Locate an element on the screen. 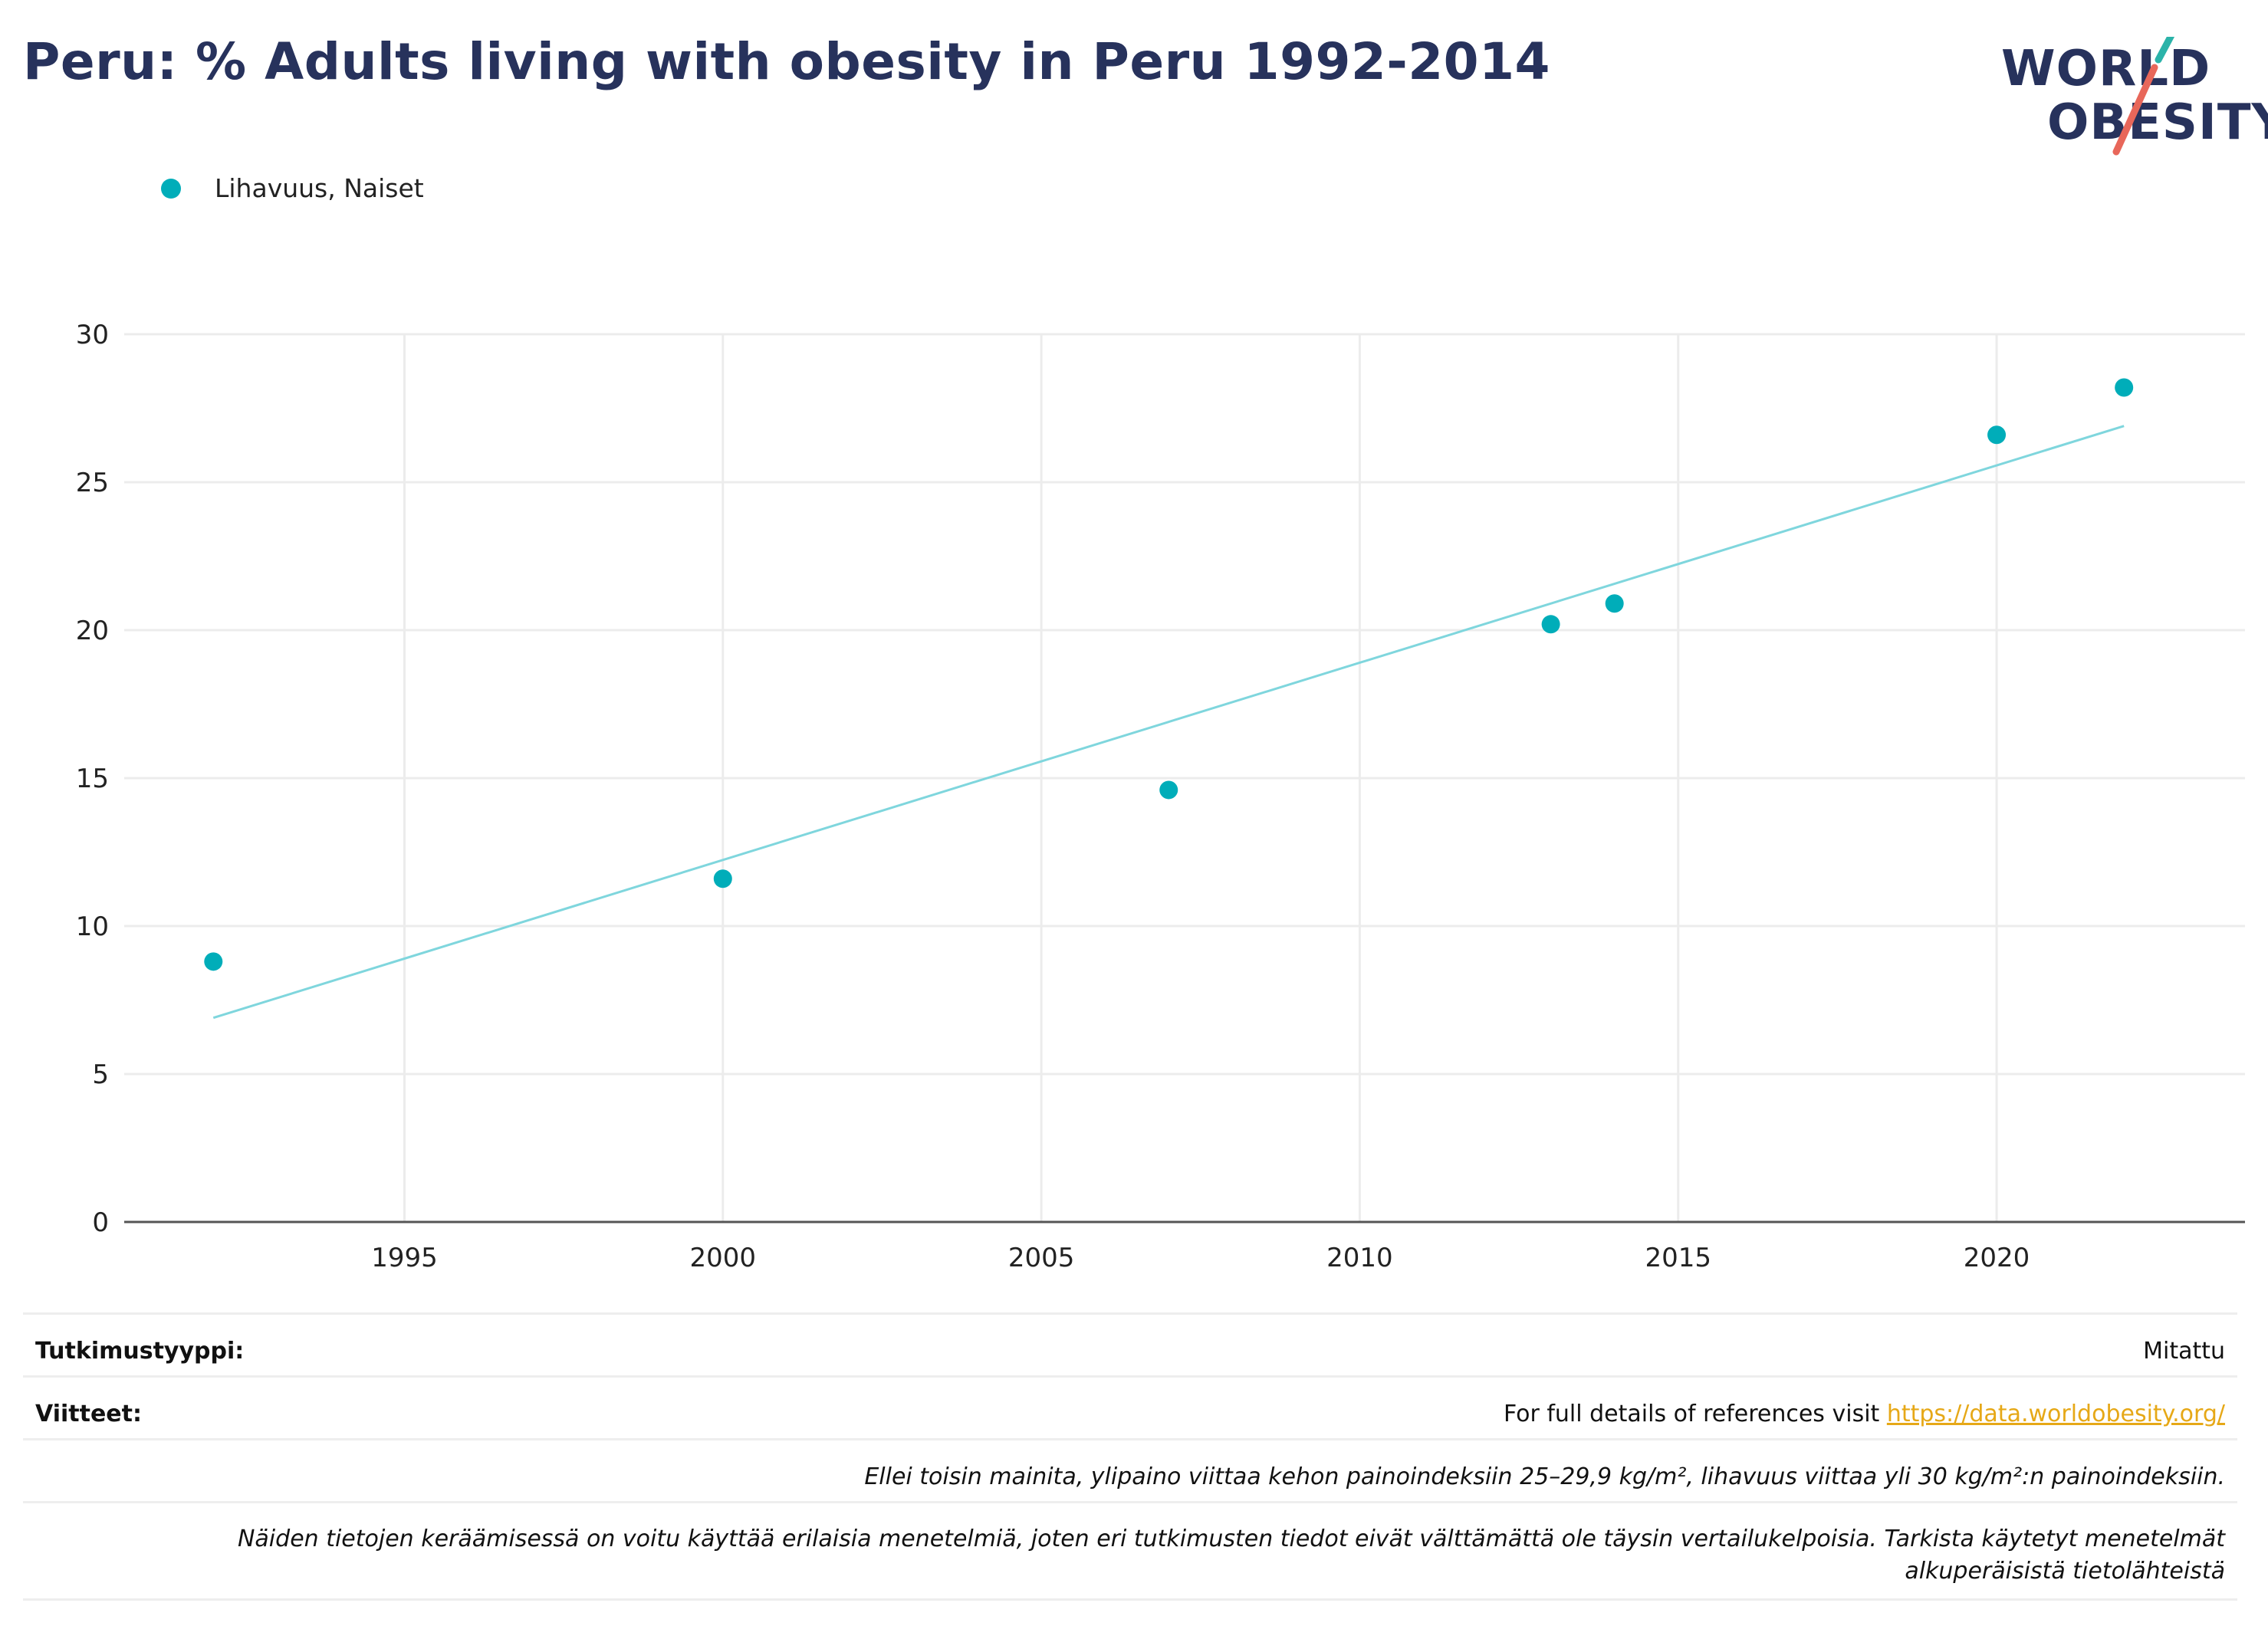 This screenshot has width=2268, height=1639. study-type-value: Mitattu is located at coordinates (2184, 1352).